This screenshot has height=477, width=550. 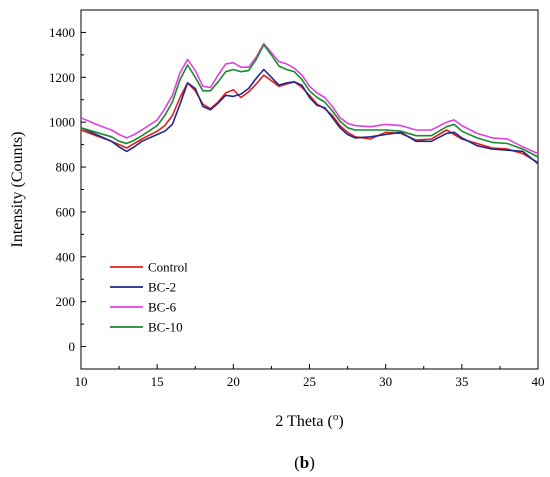 What do you see at coordinates (149, 297) in the screenshot?
I see `legend: Control BC-2 BC-6 BC-10` at bounding box center [149, 297].